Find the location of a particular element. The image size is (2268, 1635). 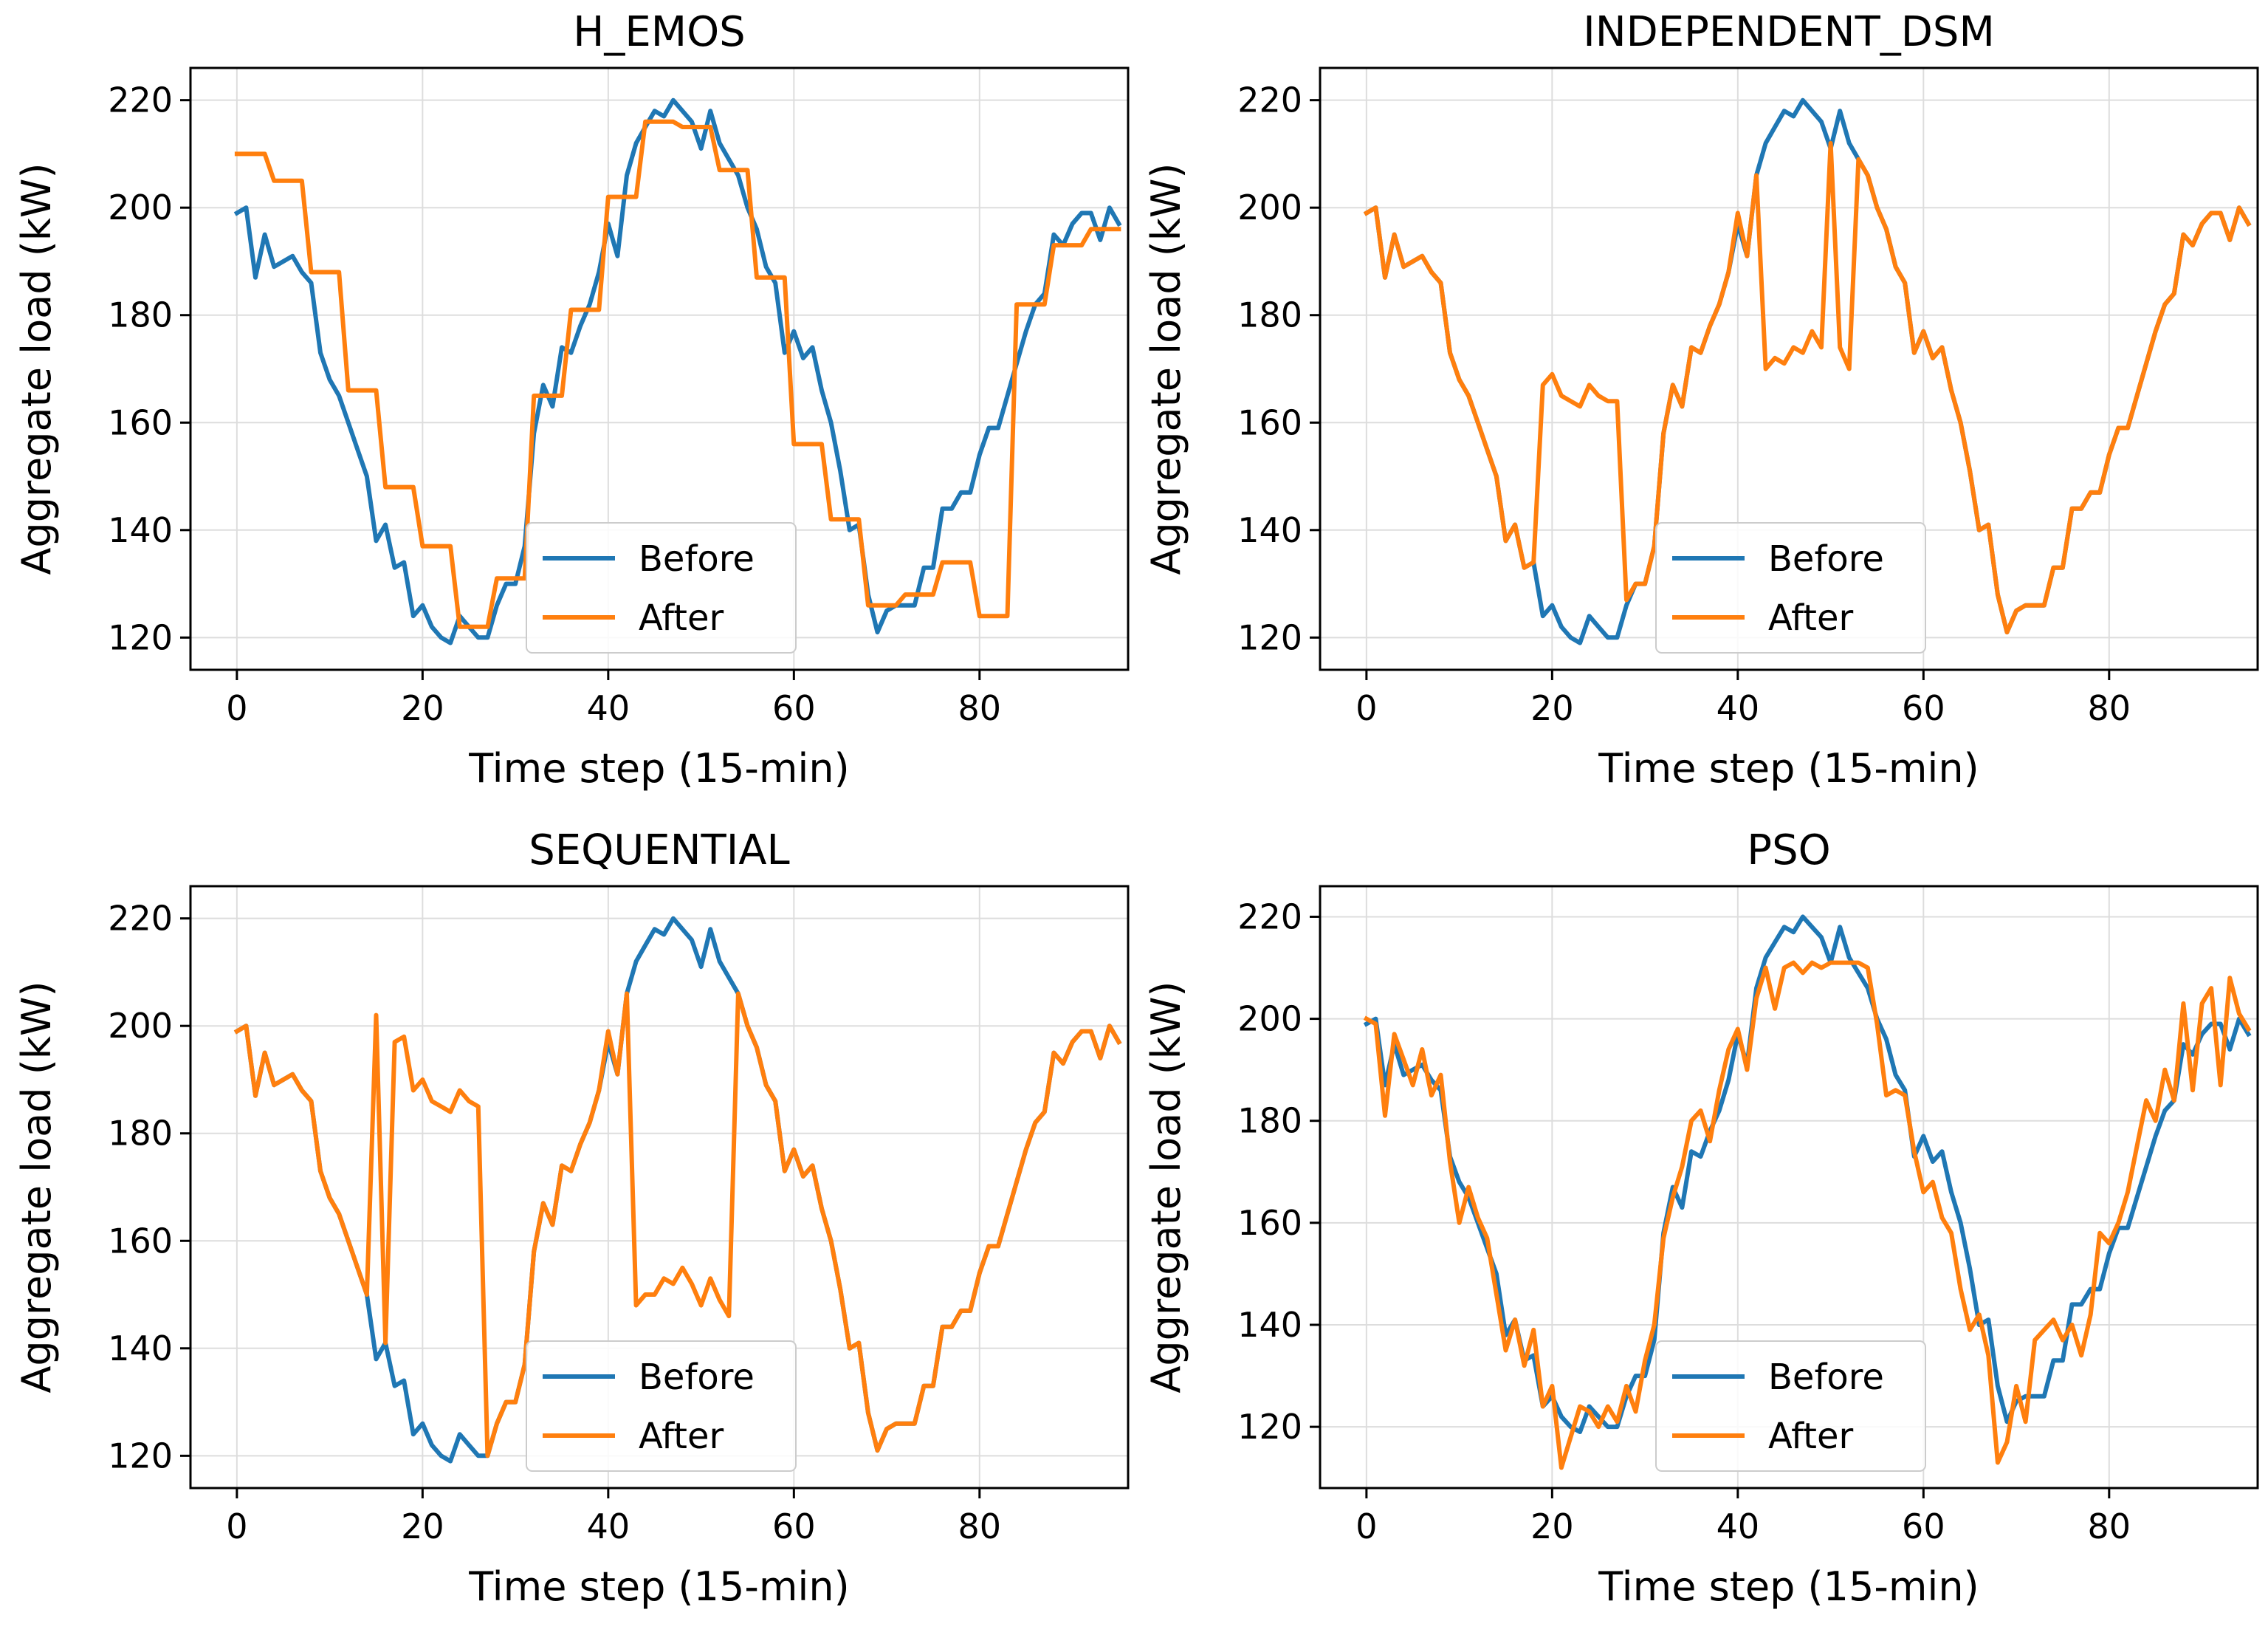

series-line-before is located at coordinates (677, 371).